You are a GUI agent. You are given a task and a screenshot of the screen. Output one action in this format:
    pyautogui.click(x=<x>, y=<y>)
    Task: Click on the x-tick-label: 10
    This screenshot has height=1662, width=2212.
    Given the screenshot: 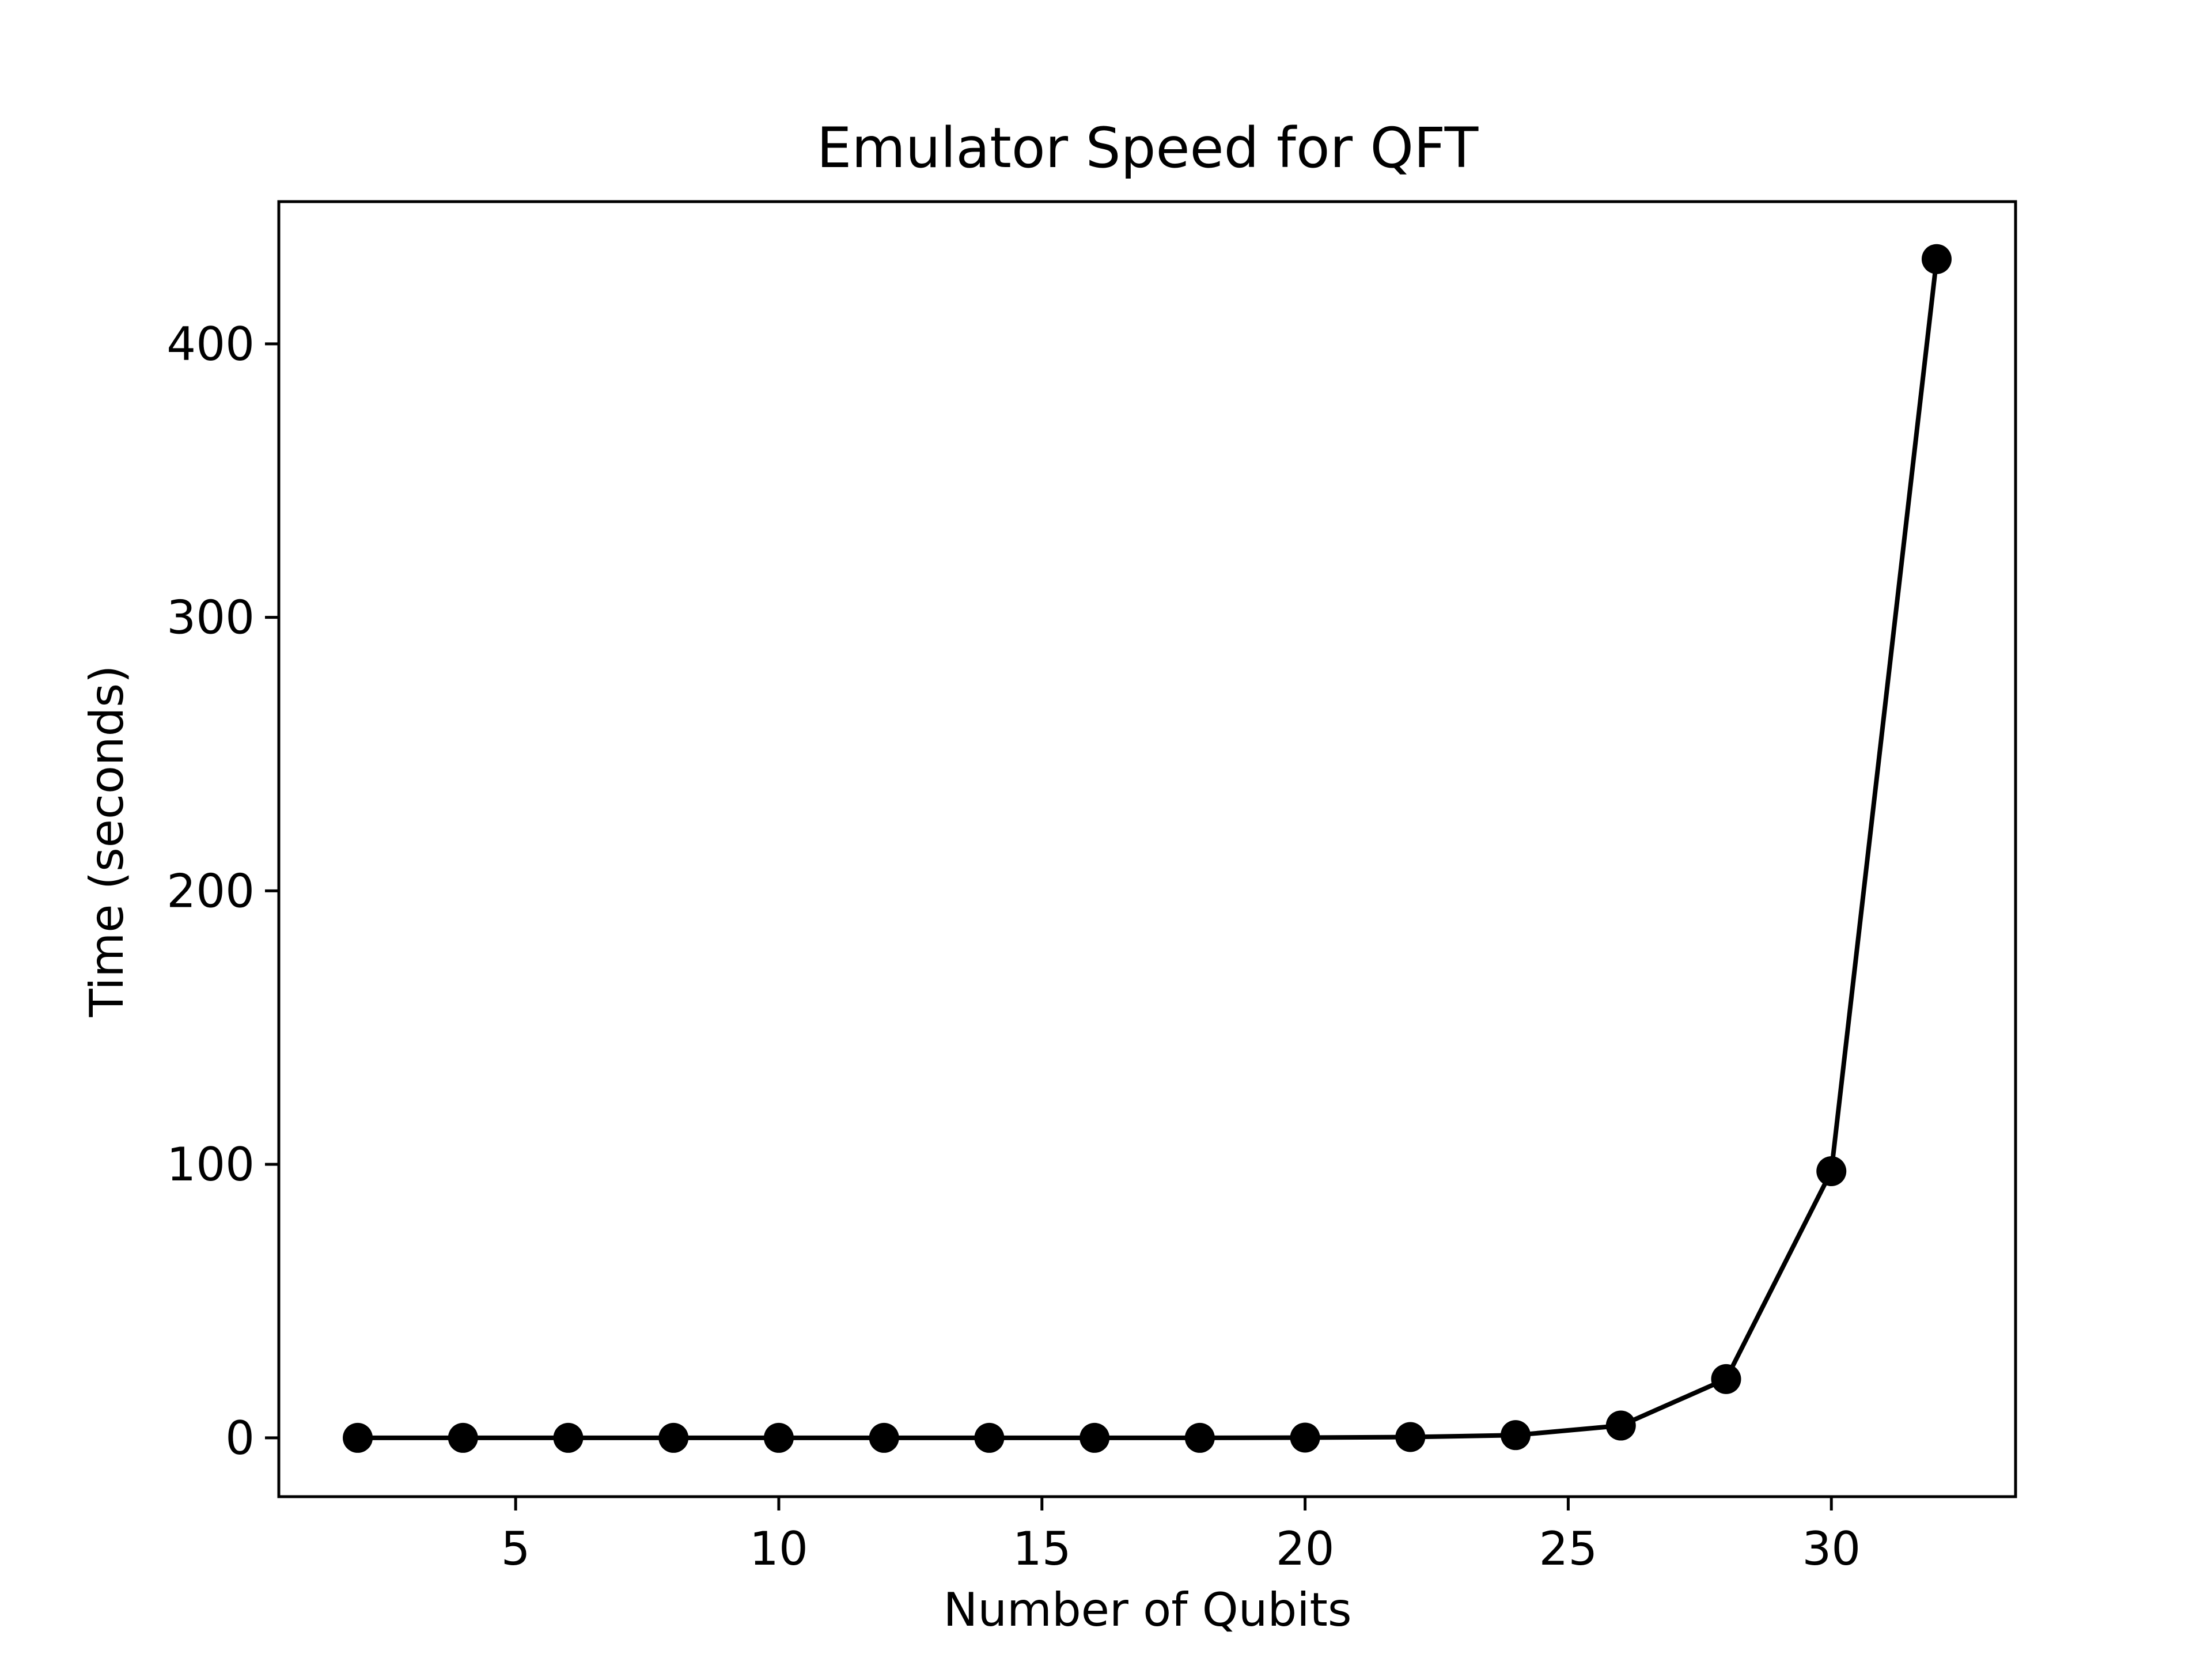 What is the action you would take?
    pyautogui.click(x=778, y=1549)
    